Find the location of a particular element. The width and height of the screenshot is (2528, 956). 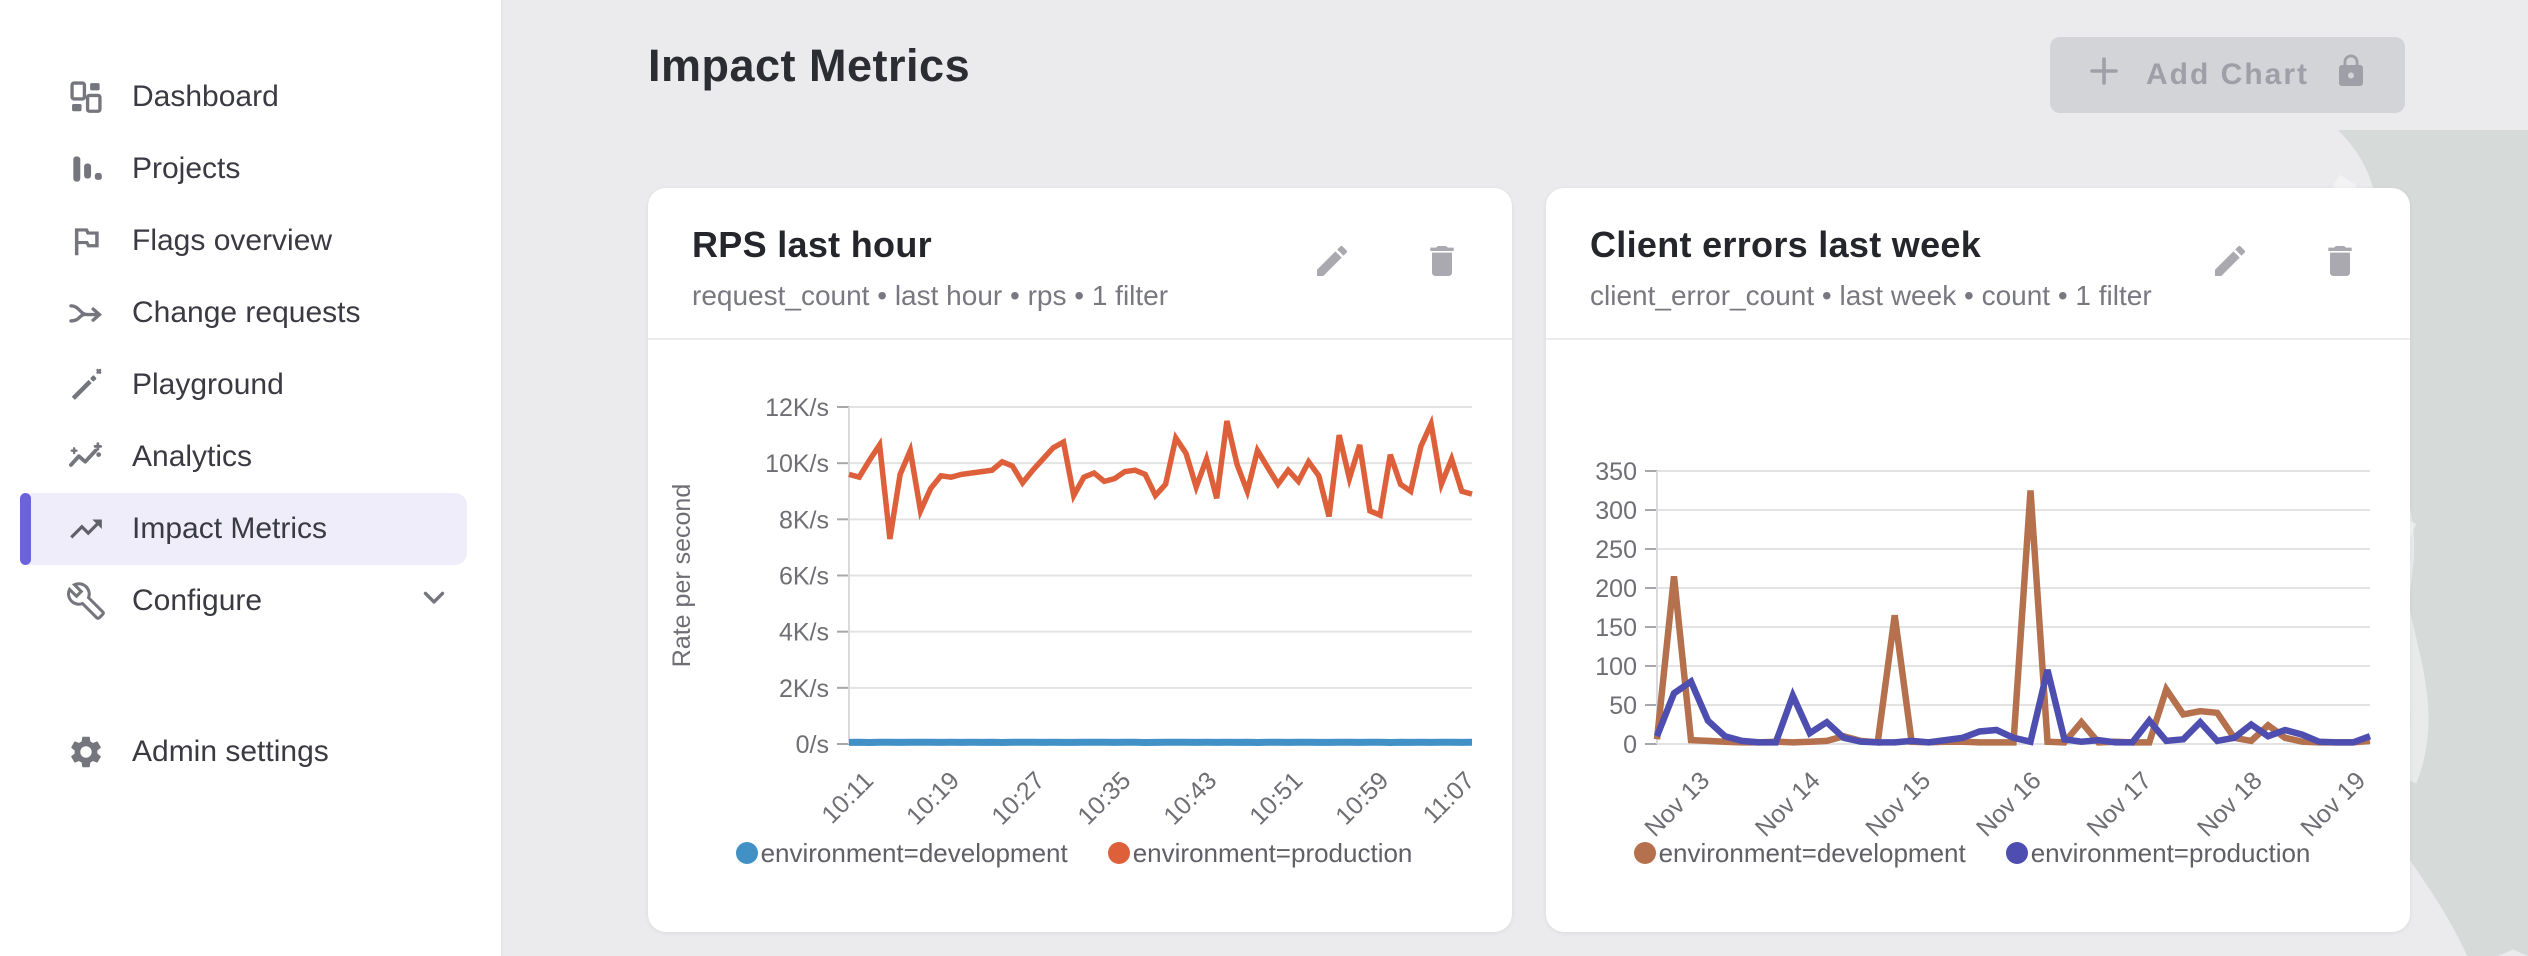

svg-text: Nov 13 is located at coordinates (1677, 802).